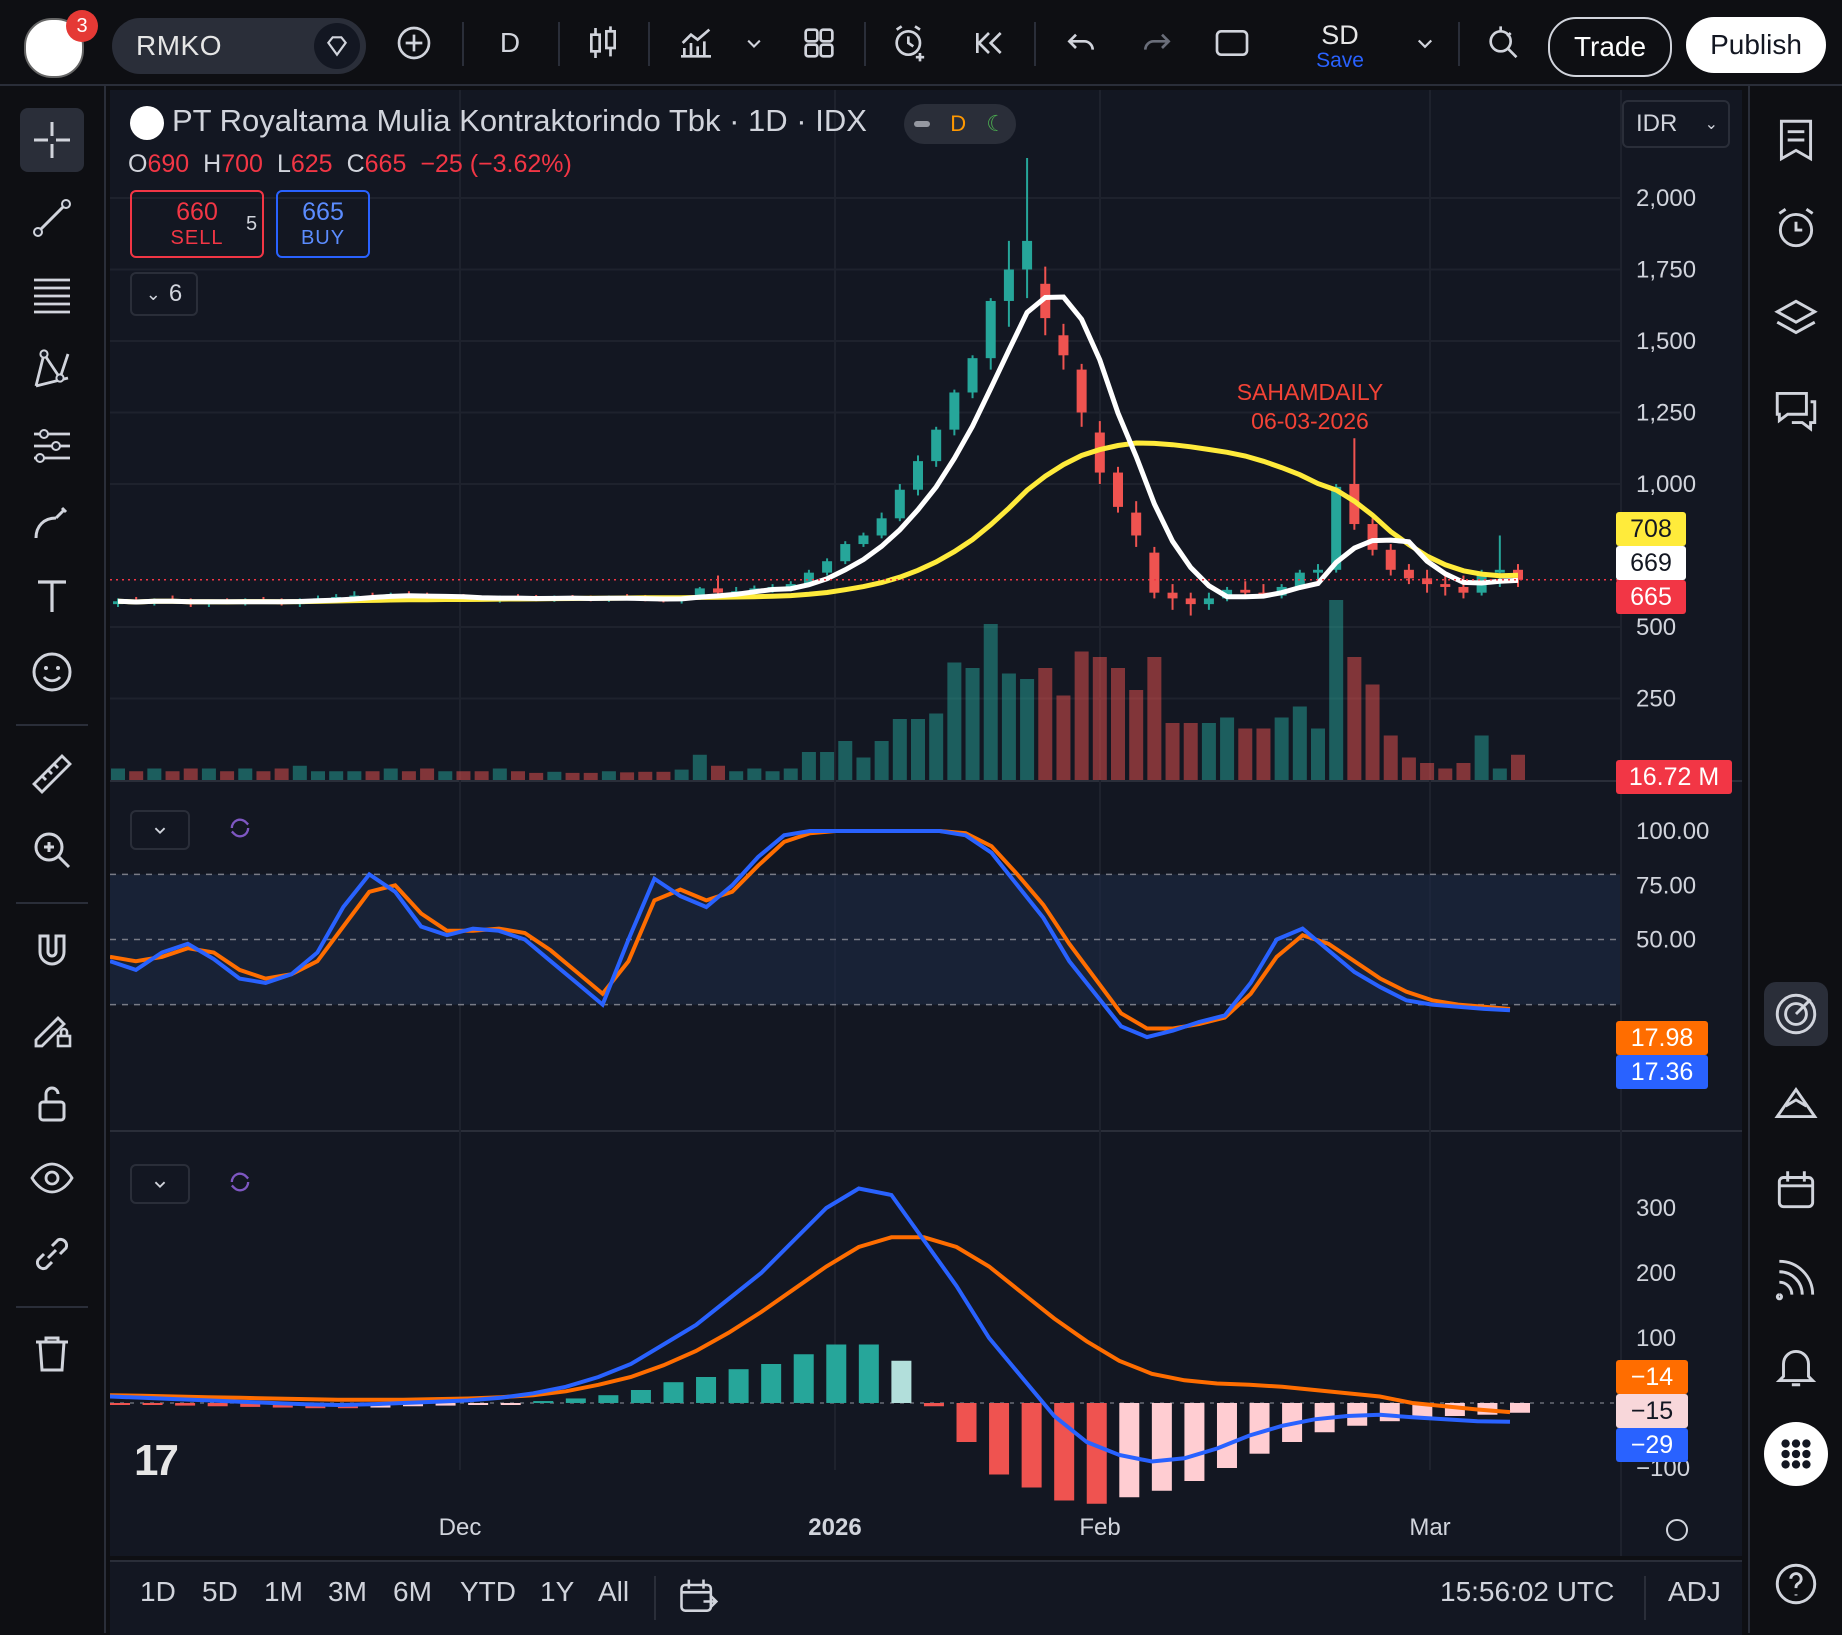  I want to click on news-feed-icon, so click(1796, 1278).